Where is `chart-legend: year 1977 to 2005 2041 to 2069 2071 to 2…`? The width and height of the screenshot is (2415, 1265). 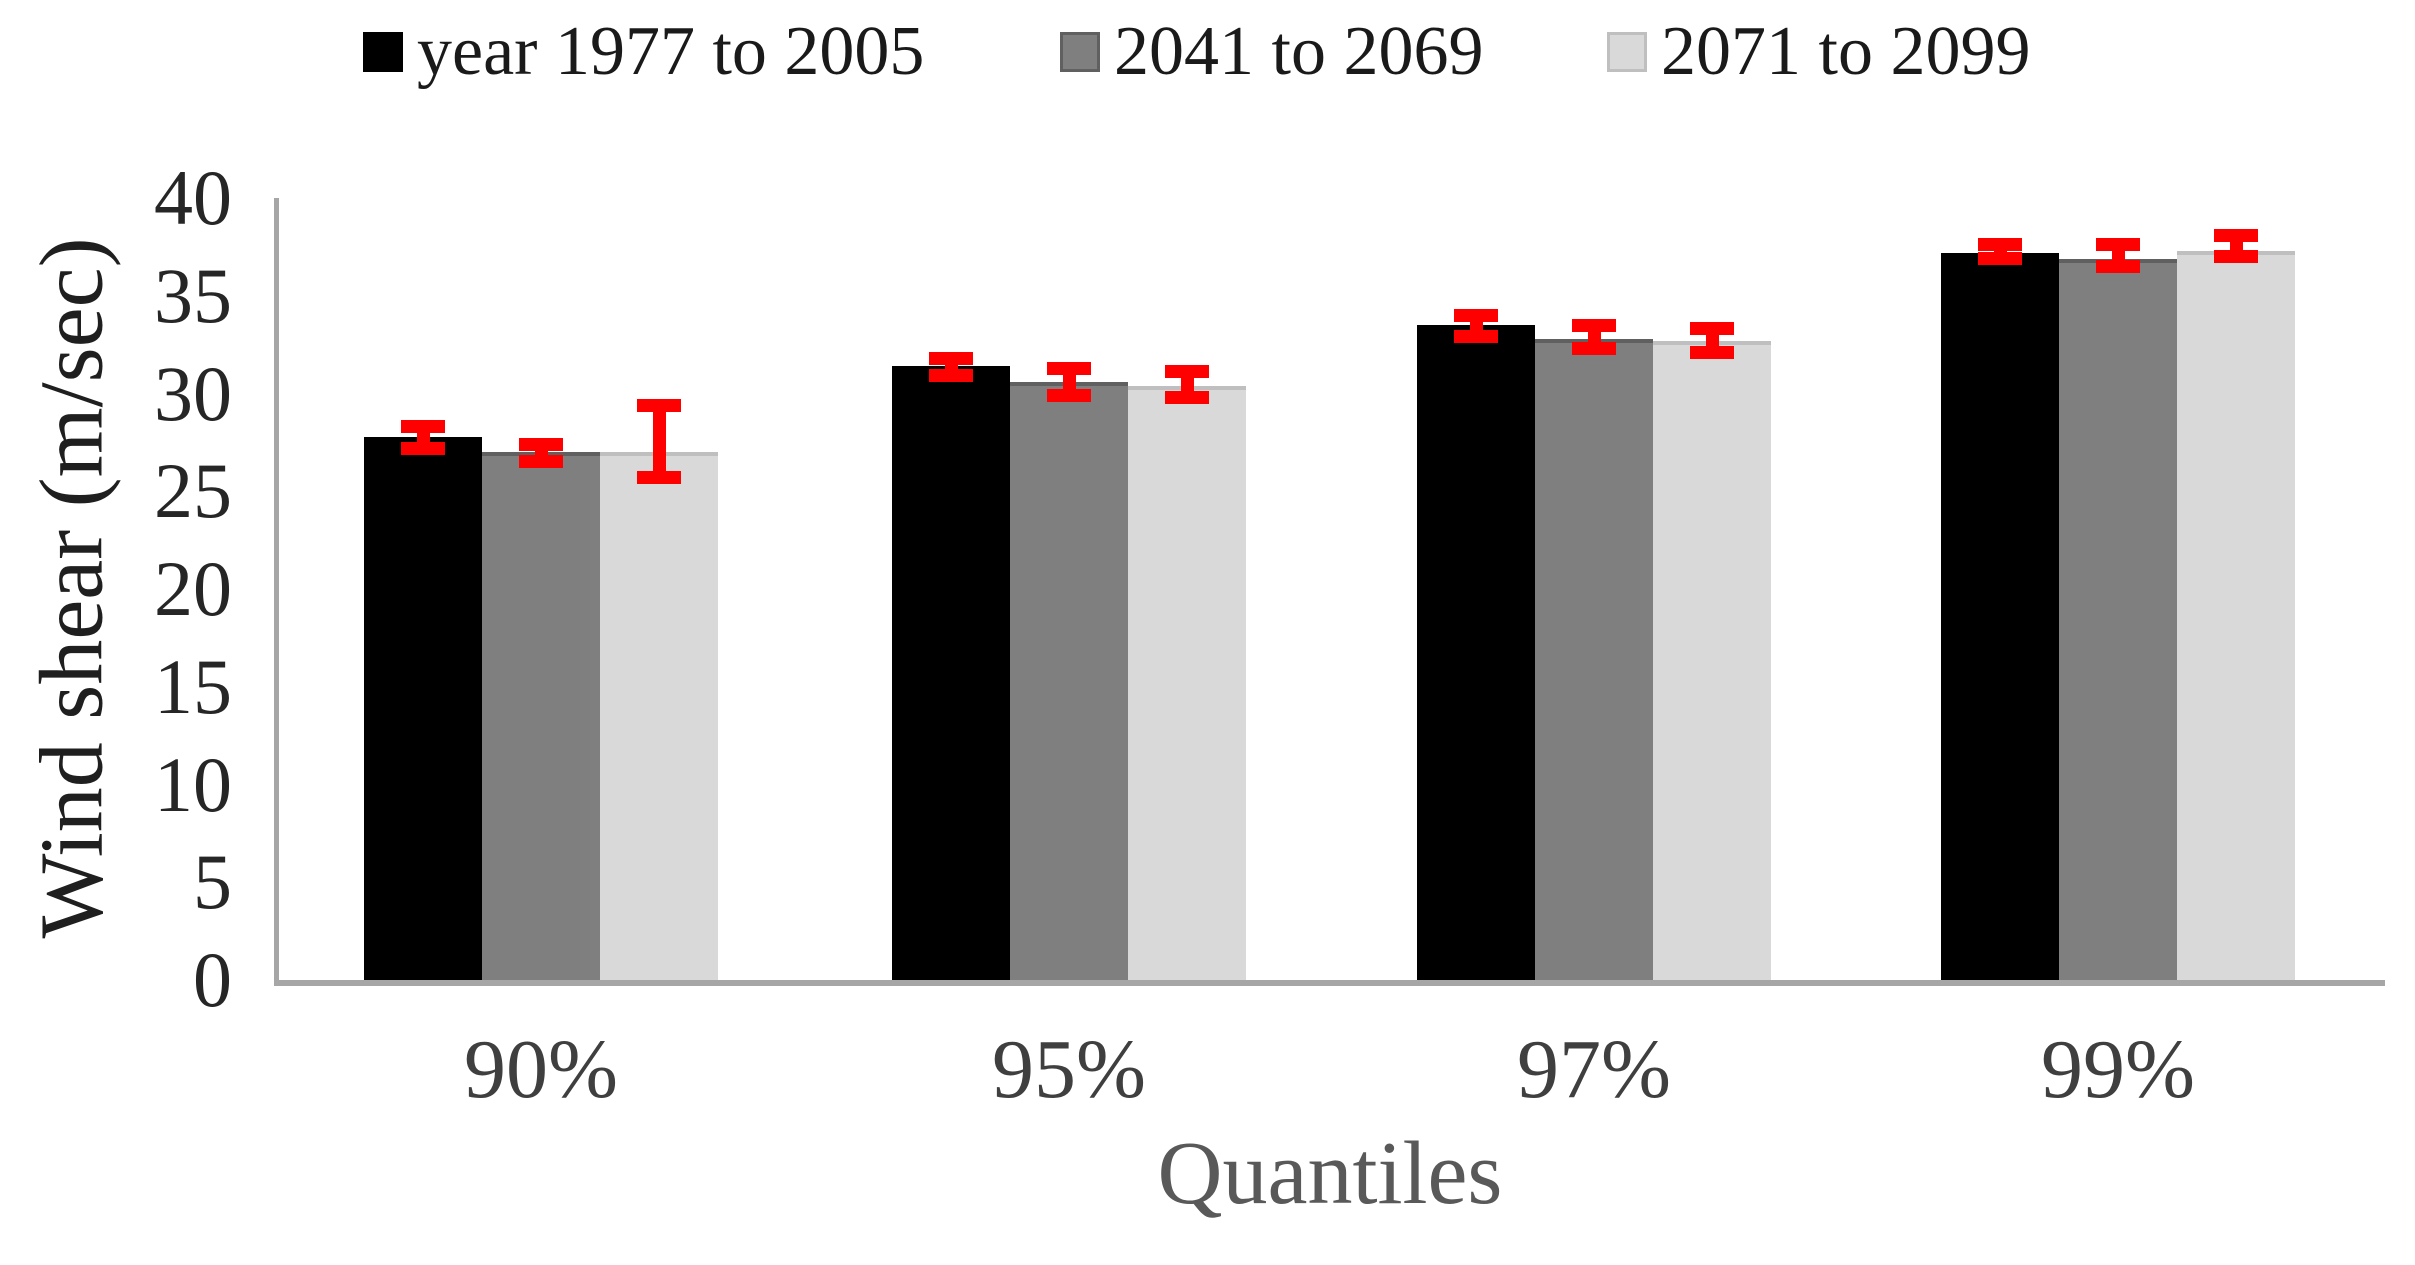
chart-legend: year 1977 to 2005 2041 to 2069 2071 to 2… is located at coordinates (1207, 50).